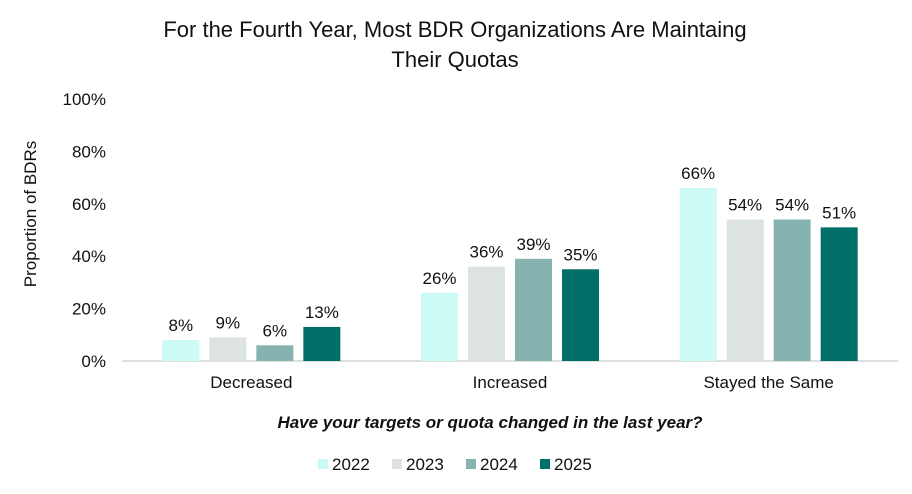  What do you see at coordinates (322, 343) in the screenshot?
I see `bar-2025-decreased` at bounding box center [322, 343].